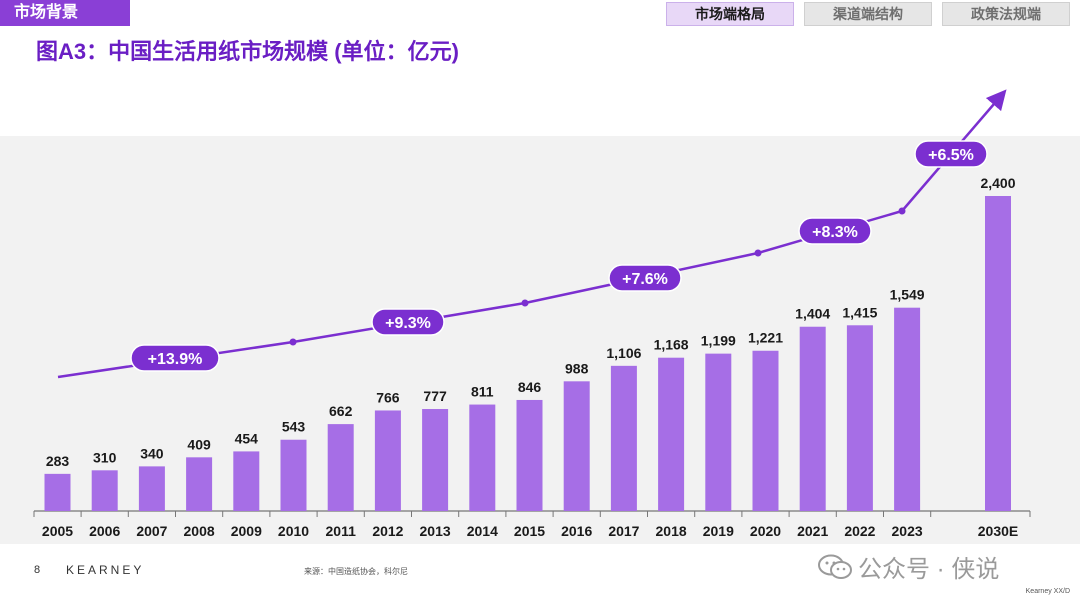 The image size is (1080, 608). Describe the element at coordinates (57, 531) in the screenshot. I see `category-label-2005: 2005` at that location.